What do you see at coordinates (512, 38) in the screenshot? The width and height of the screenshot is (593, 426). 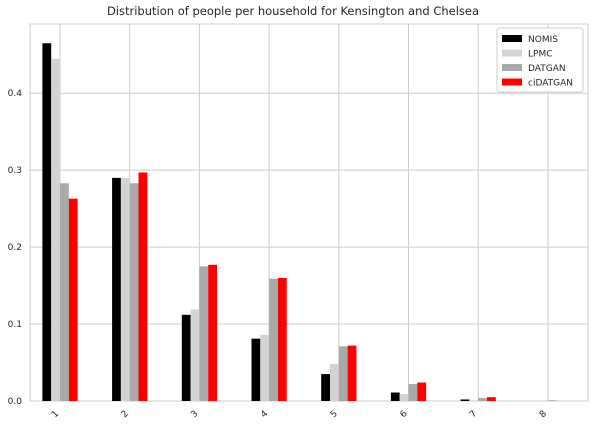 I see `legend-swatch-nomis` at bounding box center [512, 38].